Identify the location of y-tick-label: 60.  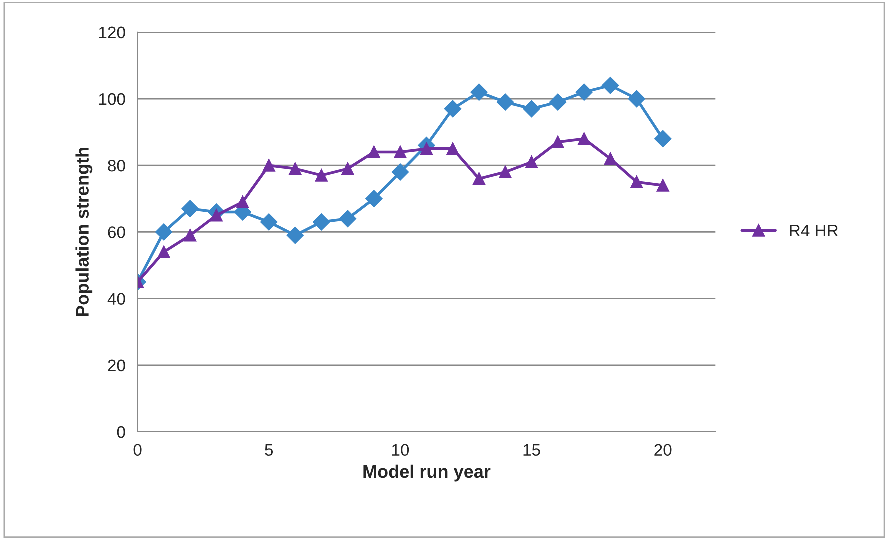
(117, 232).